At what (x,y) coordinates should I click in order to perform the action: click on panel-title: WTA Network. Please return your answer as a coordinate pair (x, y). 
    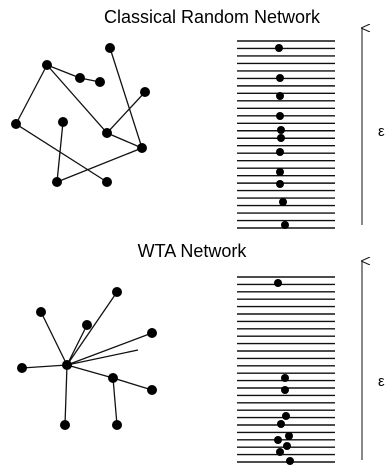
    Looking at the image, I should click on (193, 251).